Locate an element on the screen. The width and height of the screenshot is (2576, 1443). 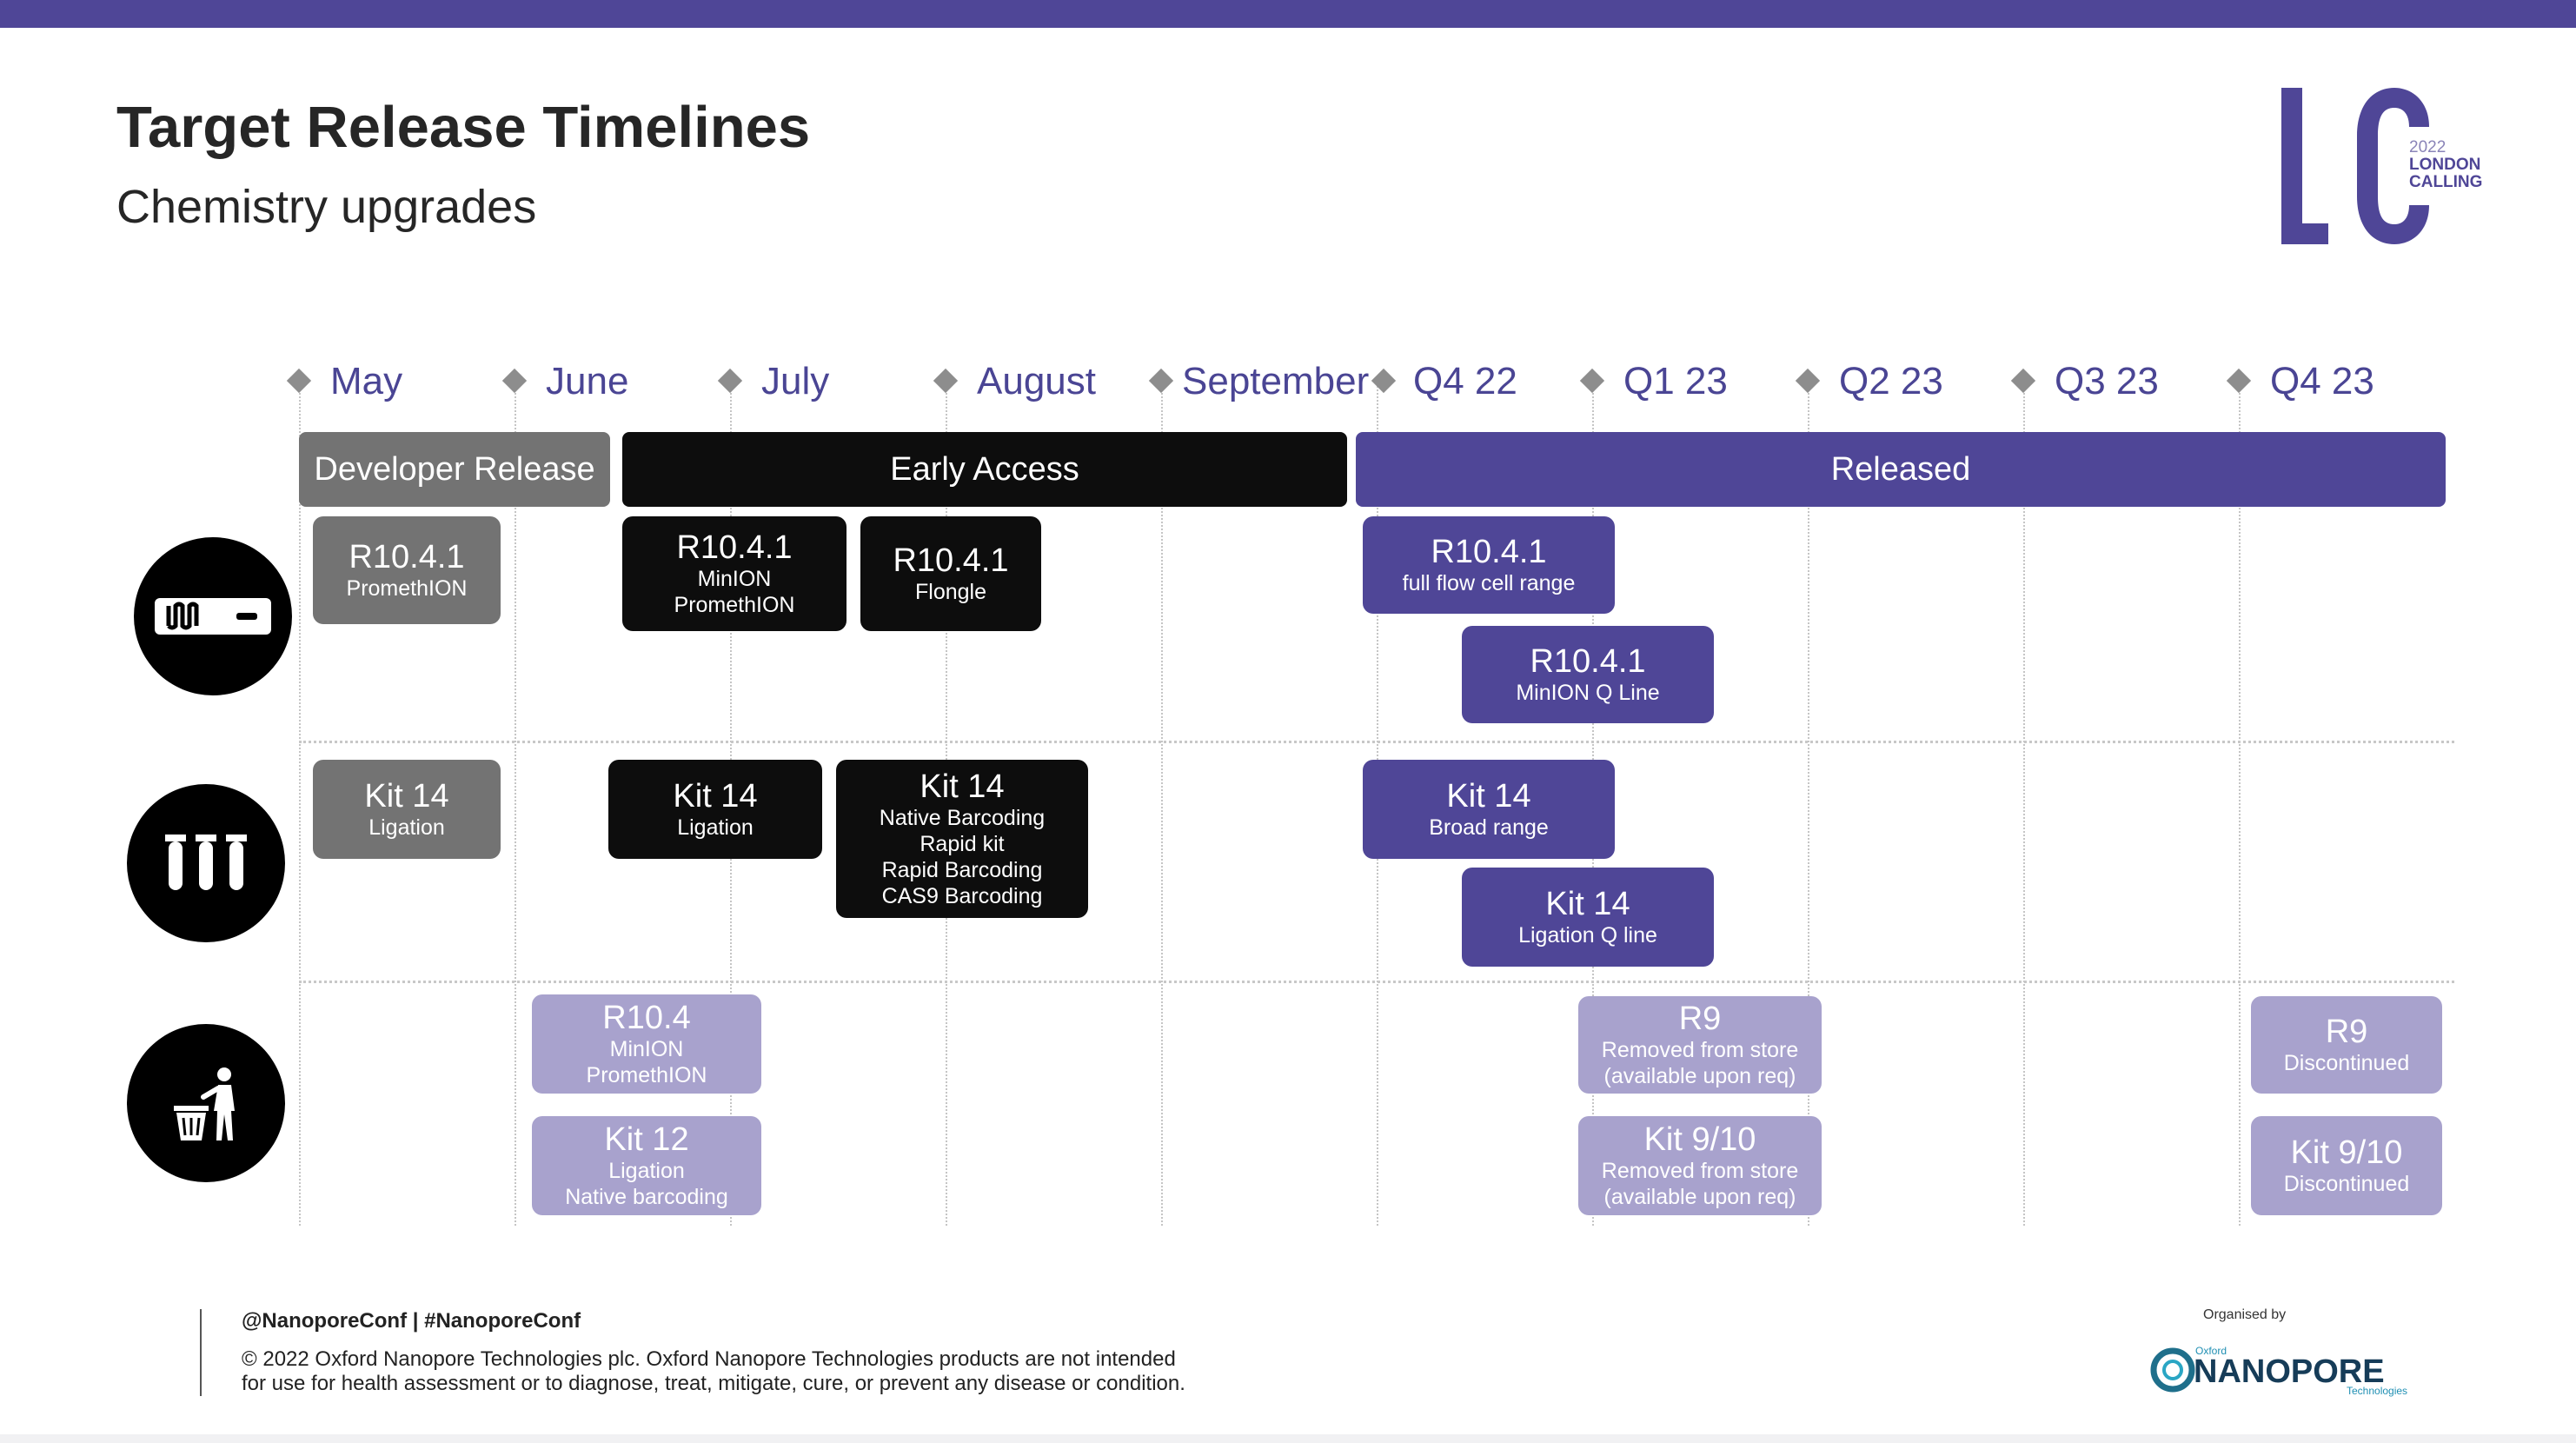
release-box: R9 Discontinued is located at coordinates (2346, 1045).